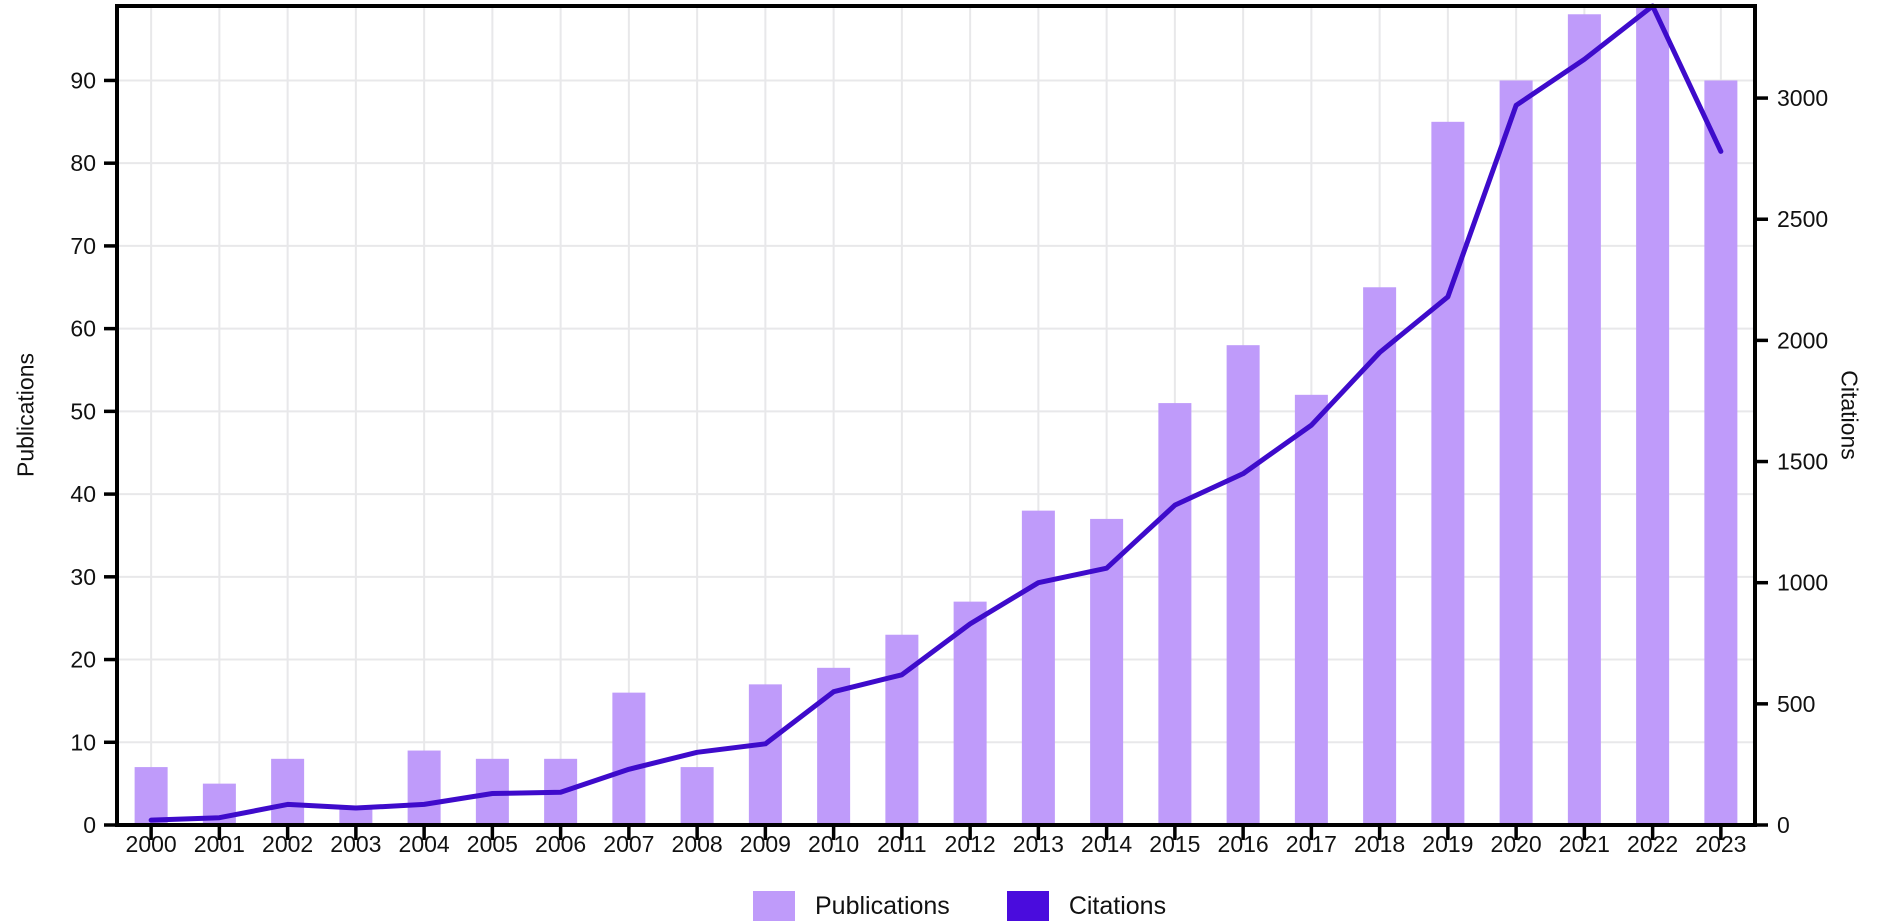  I want to click on svg-text: 2001, so click(219, 844).